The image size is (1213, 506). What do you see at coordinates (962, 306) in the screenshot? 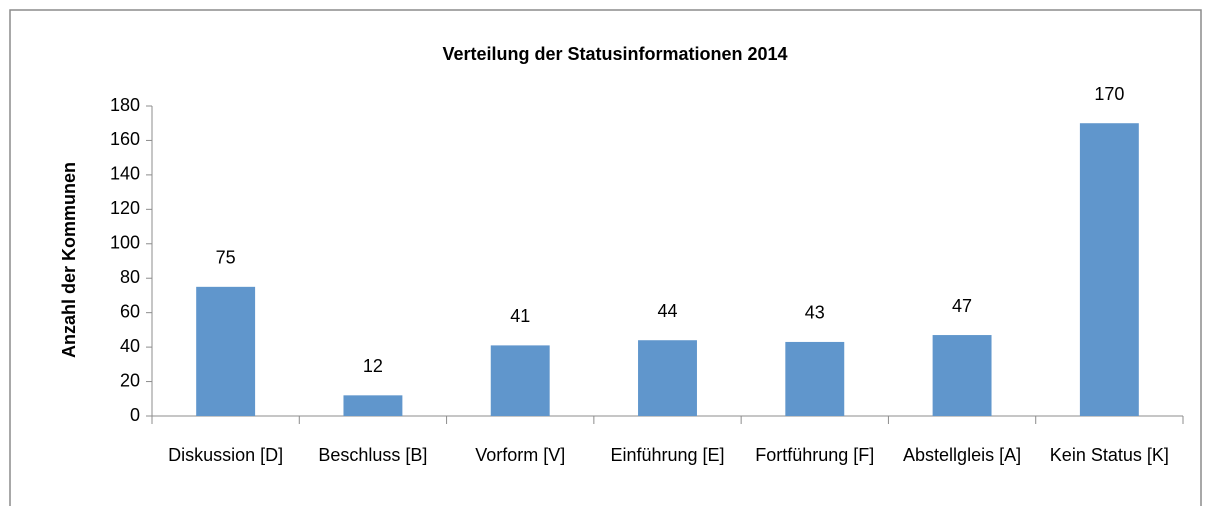
I see `value-label: 47` at bounding box center [962, 306].